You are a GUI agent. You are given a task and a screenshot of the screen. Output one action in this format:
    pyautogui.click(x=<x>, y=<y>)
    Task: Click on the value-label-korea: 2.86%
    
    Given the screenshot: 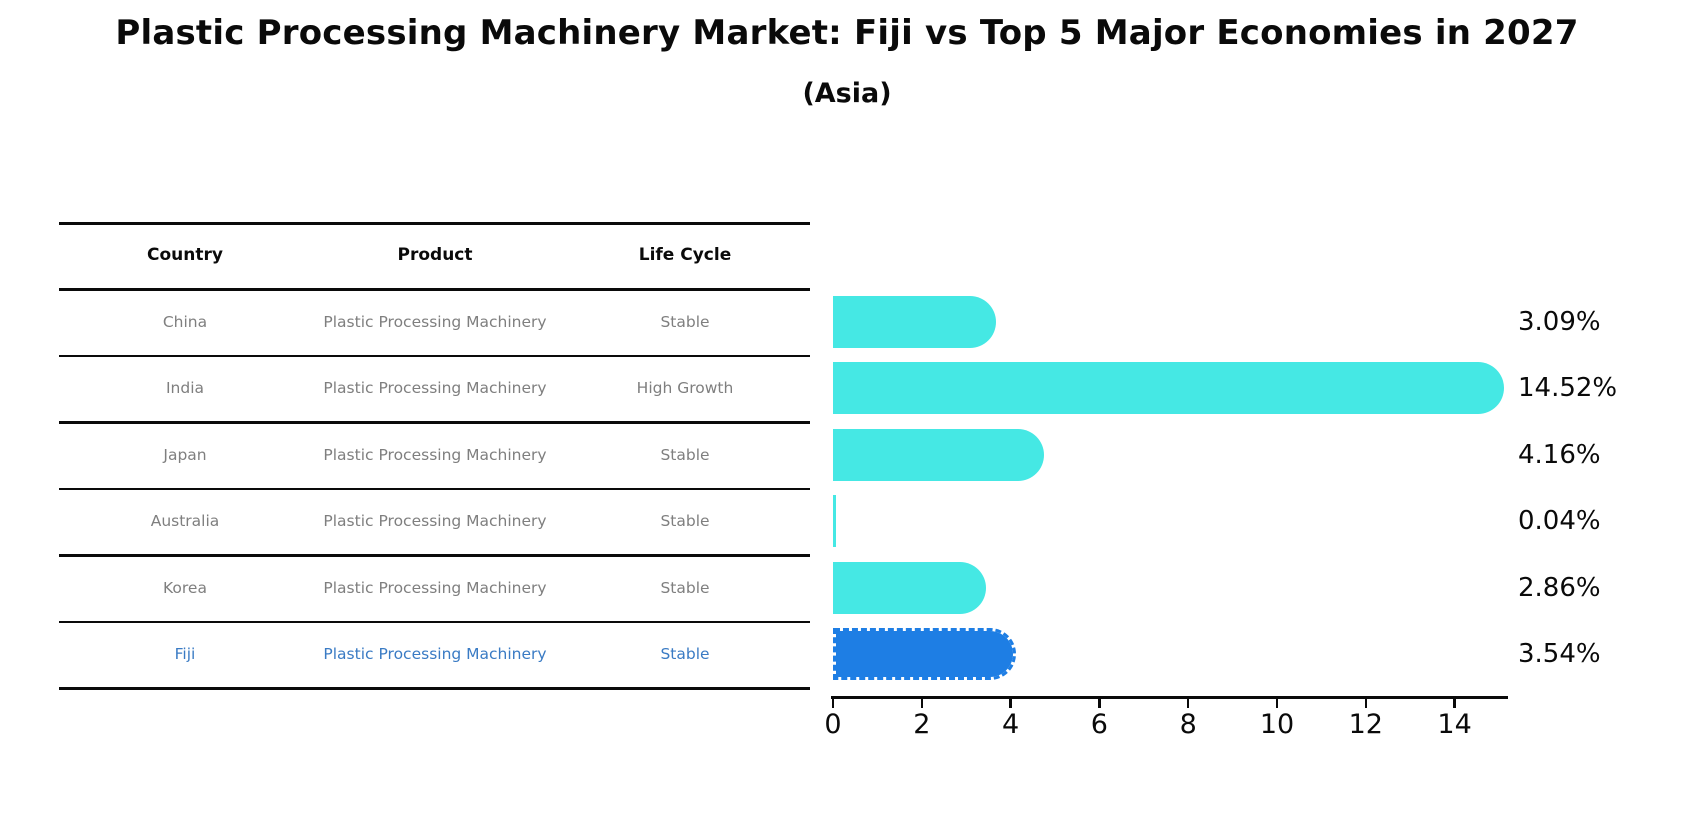 What is the action you would take?
    pyautogui.click(x=1559, y=587)
    